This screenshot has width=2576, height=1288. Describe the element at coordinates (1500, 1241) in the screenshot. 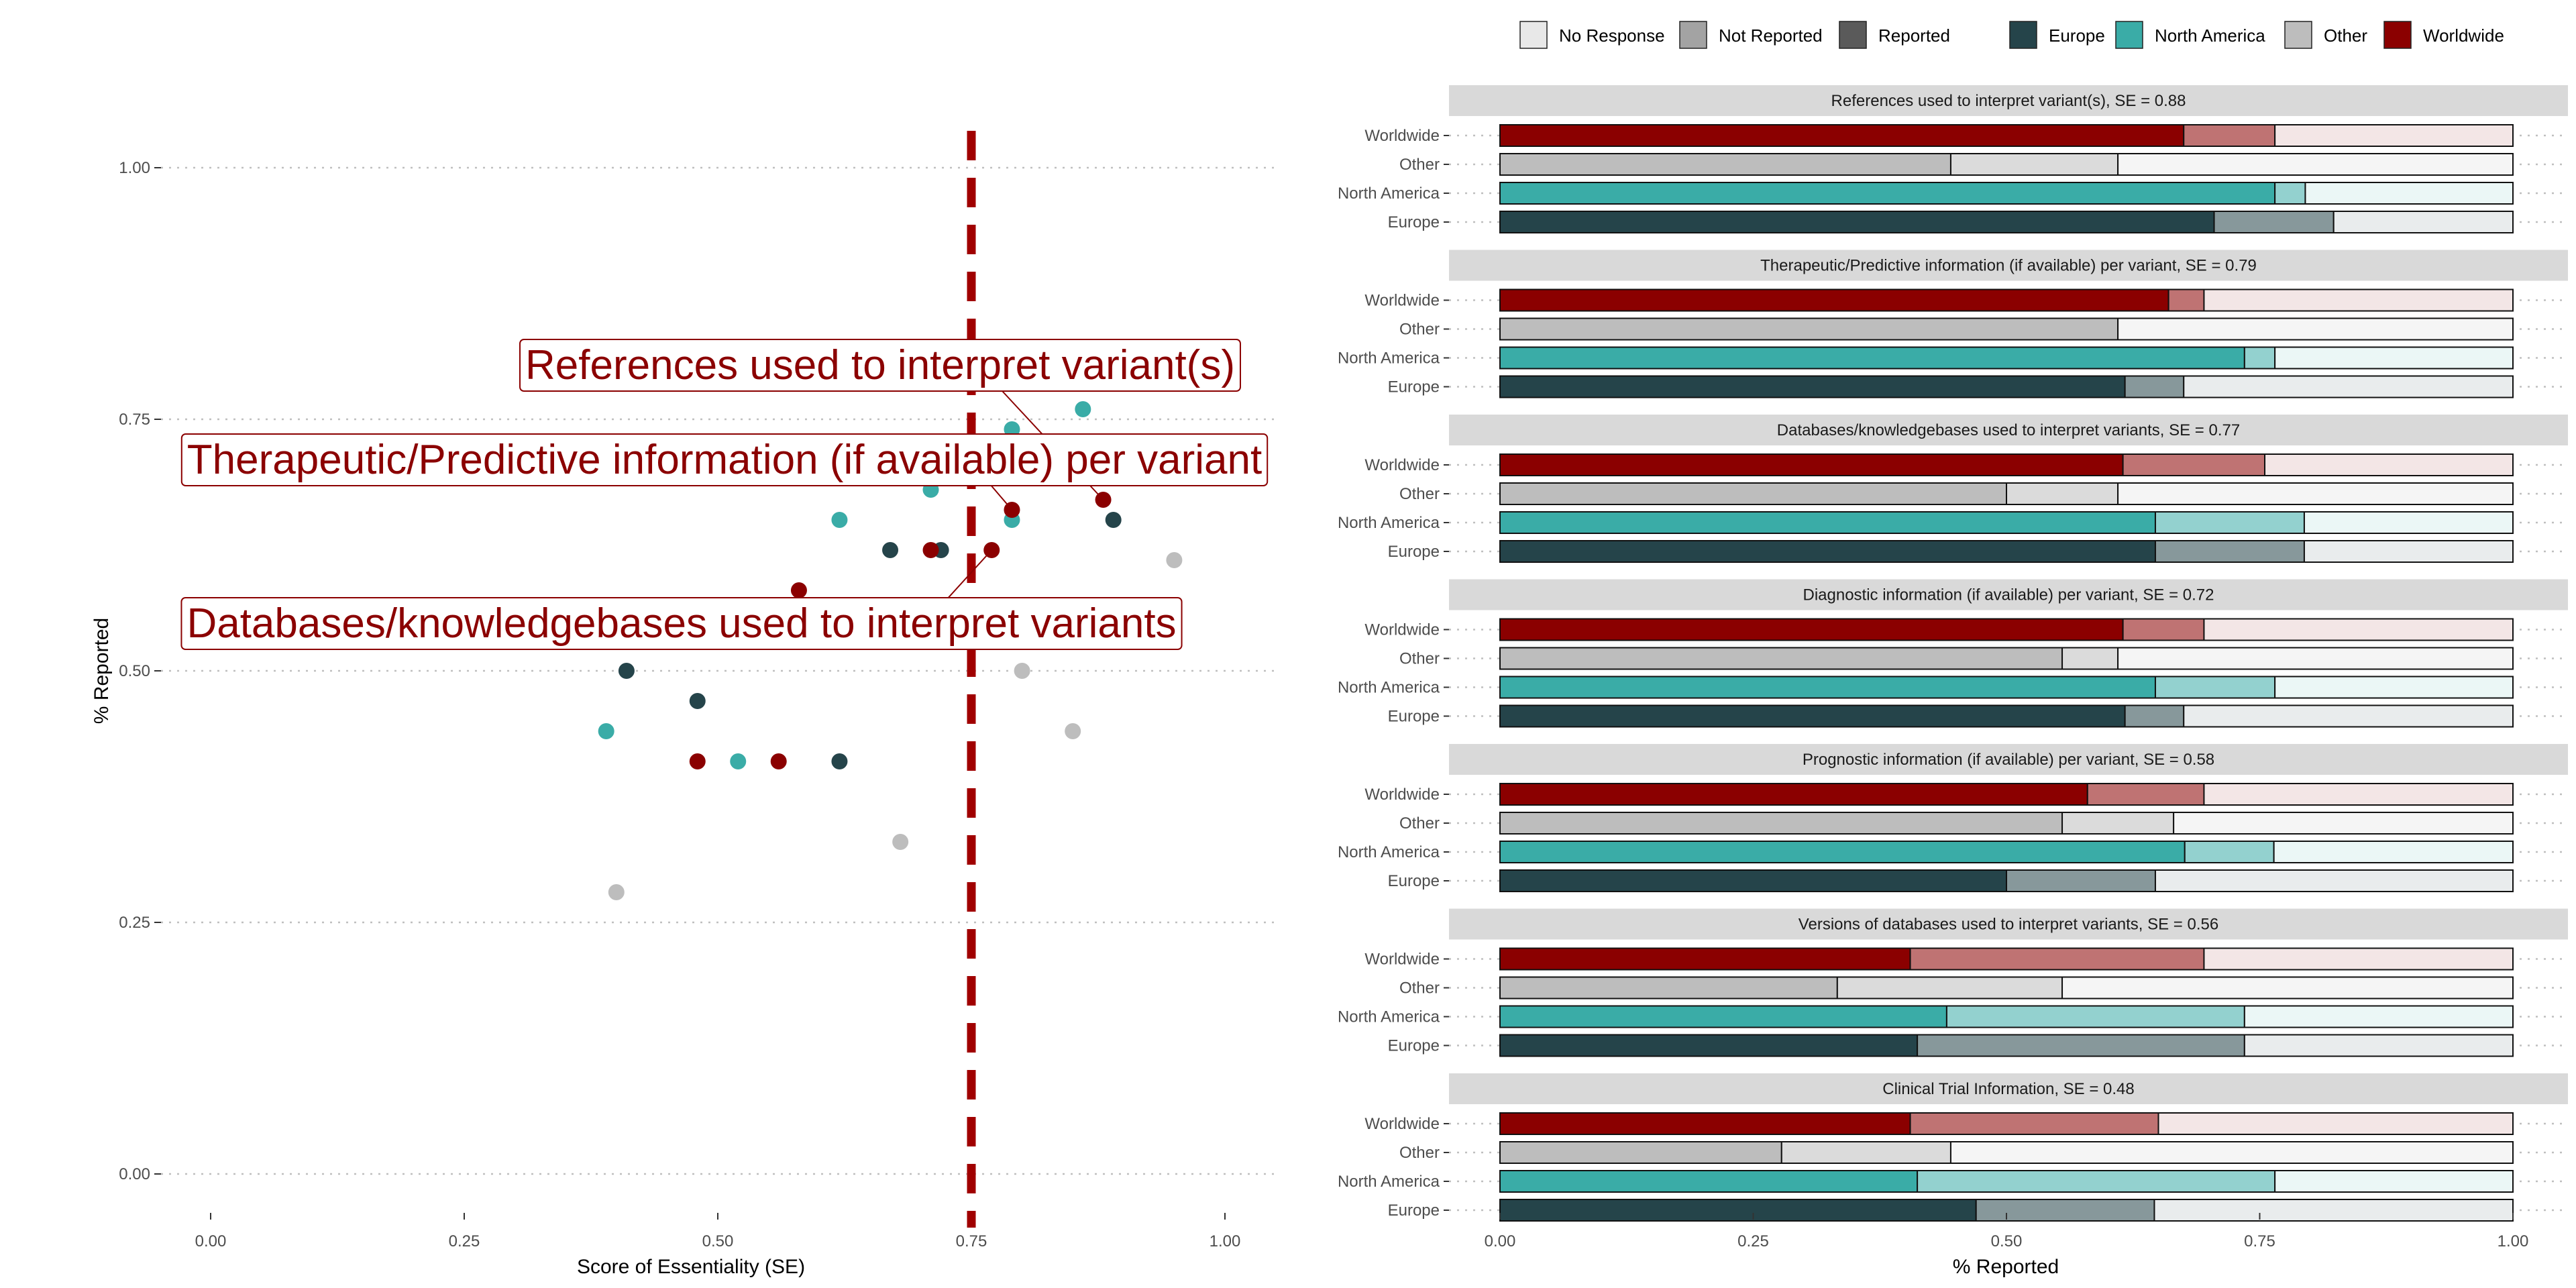

I see `bar-x-tick-label: 0.00` at that location.